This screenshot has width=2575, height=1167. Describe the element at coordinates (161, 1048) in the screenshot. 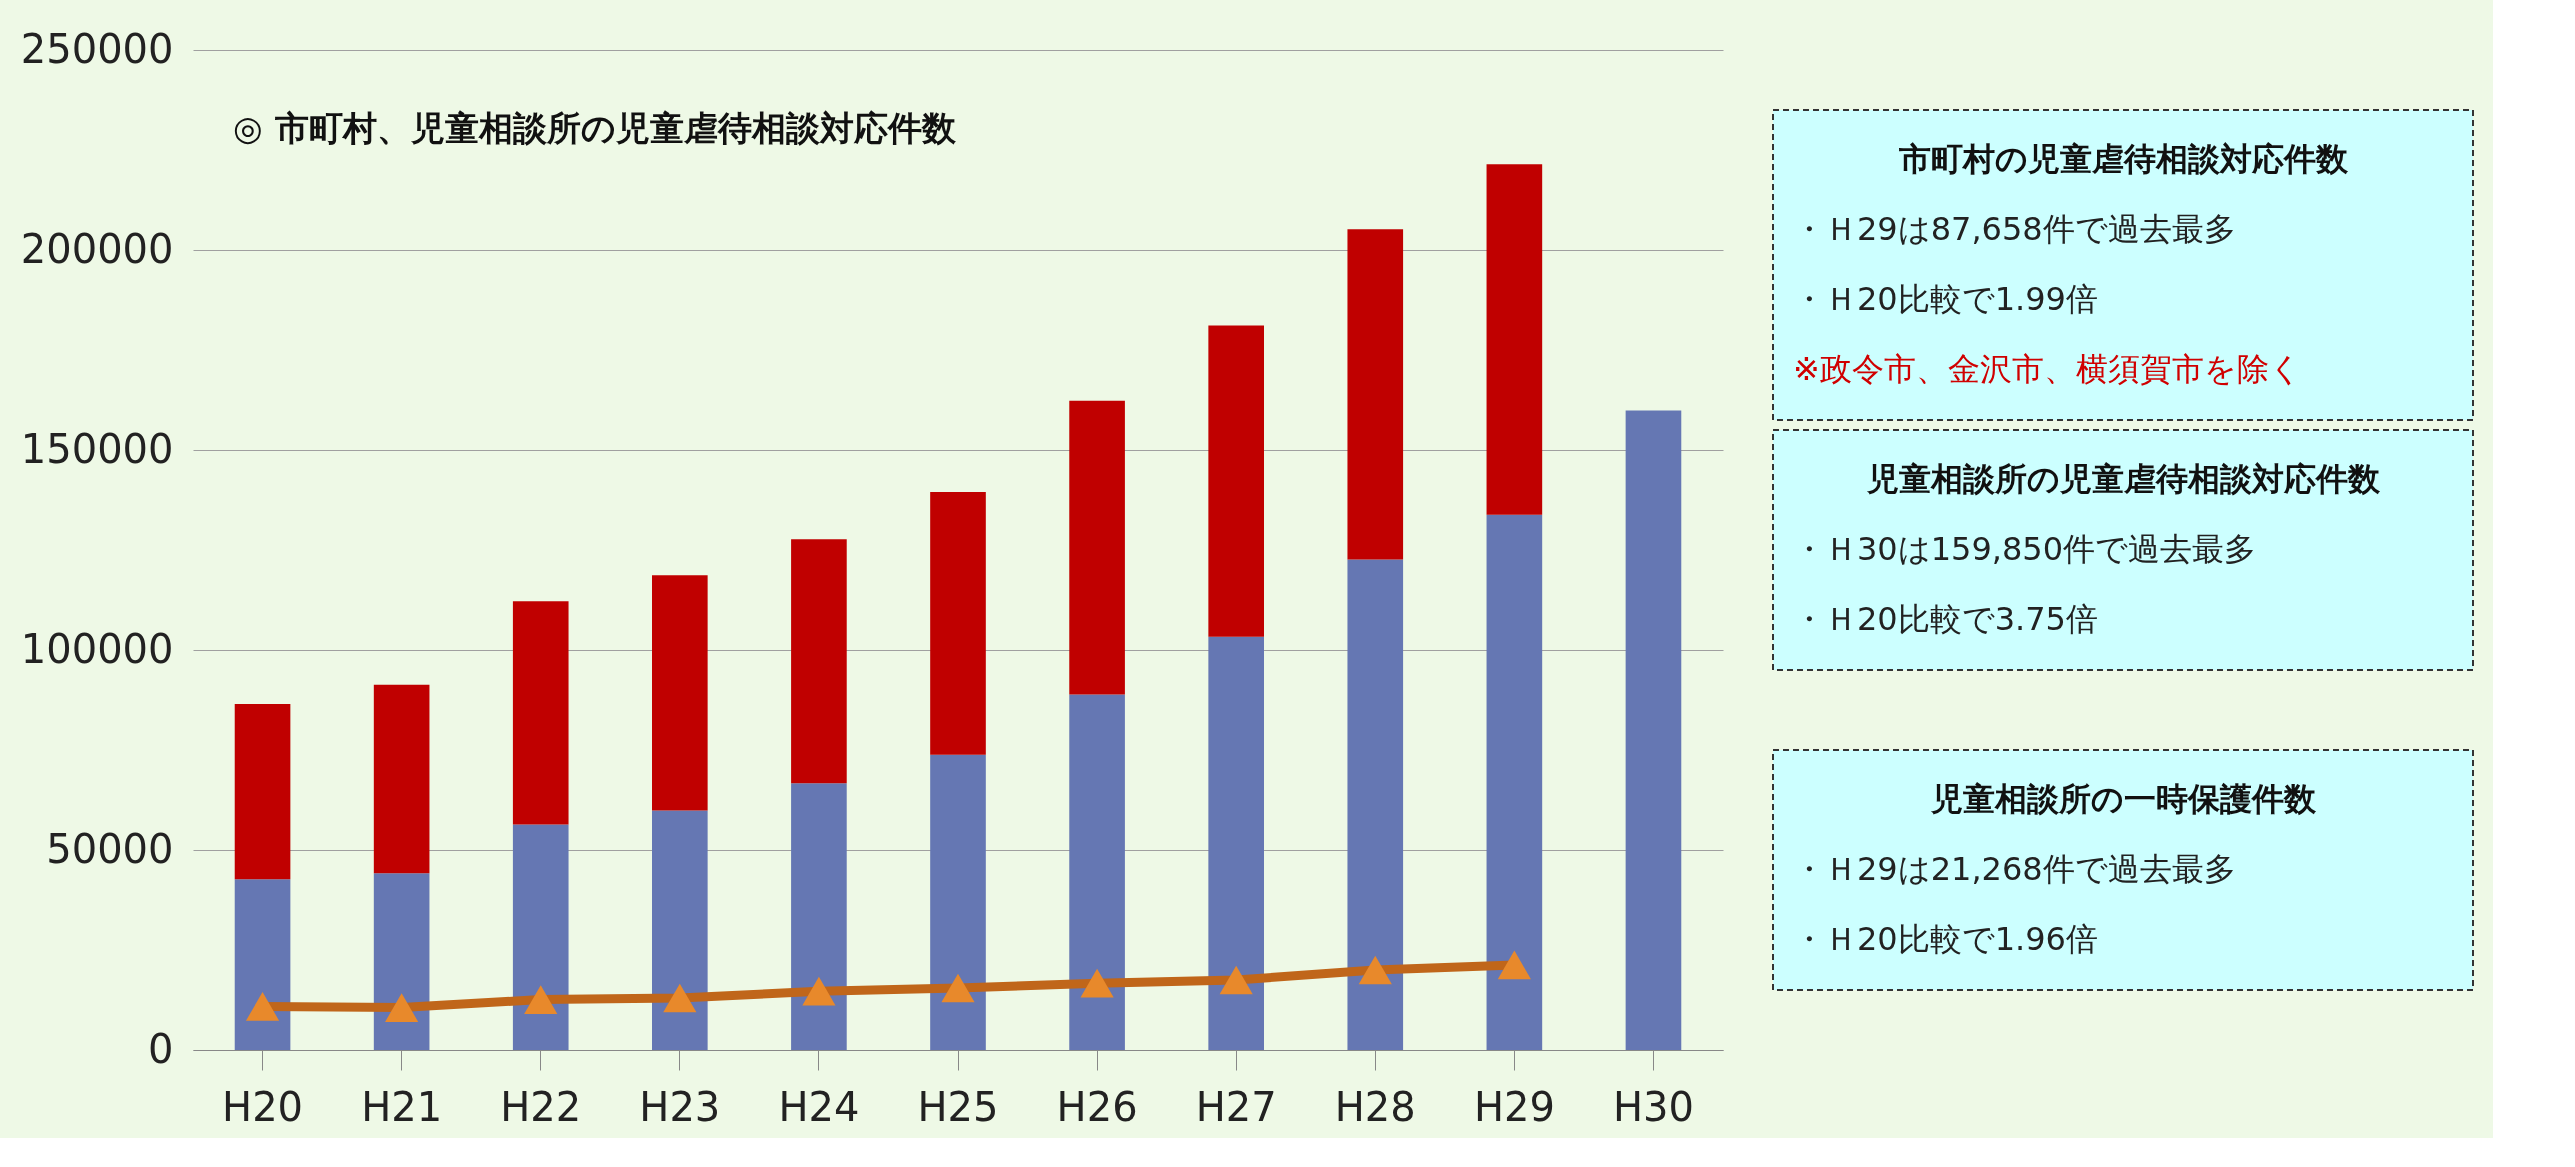

I see `y-tick-label: 0` at that location.